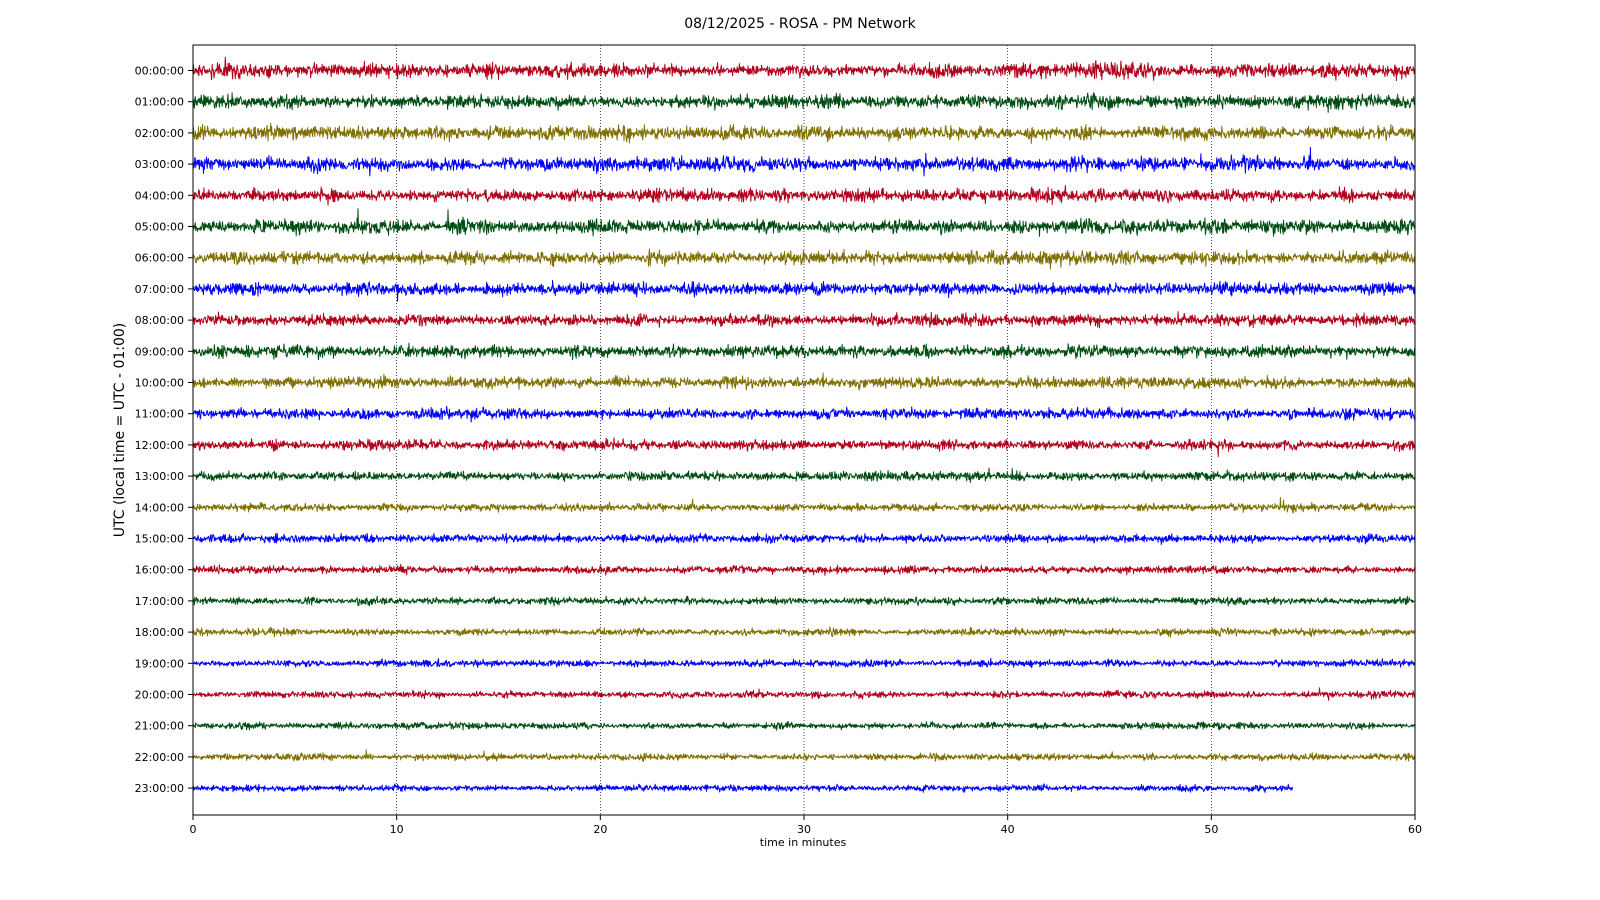  I want to click on row-label-180000: 18:00:00, so click(159, 632).